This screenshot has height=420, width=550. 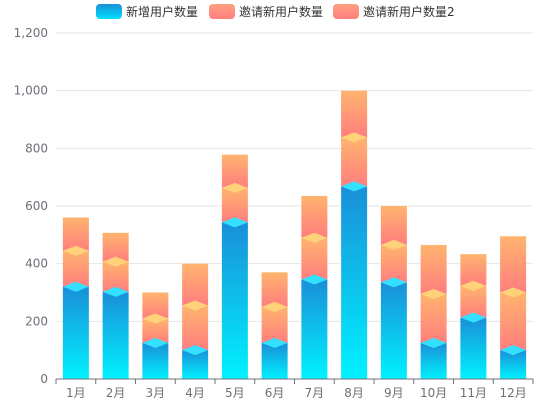 I want to click on x-tick-label: 12月, so click(x=512, y=393).